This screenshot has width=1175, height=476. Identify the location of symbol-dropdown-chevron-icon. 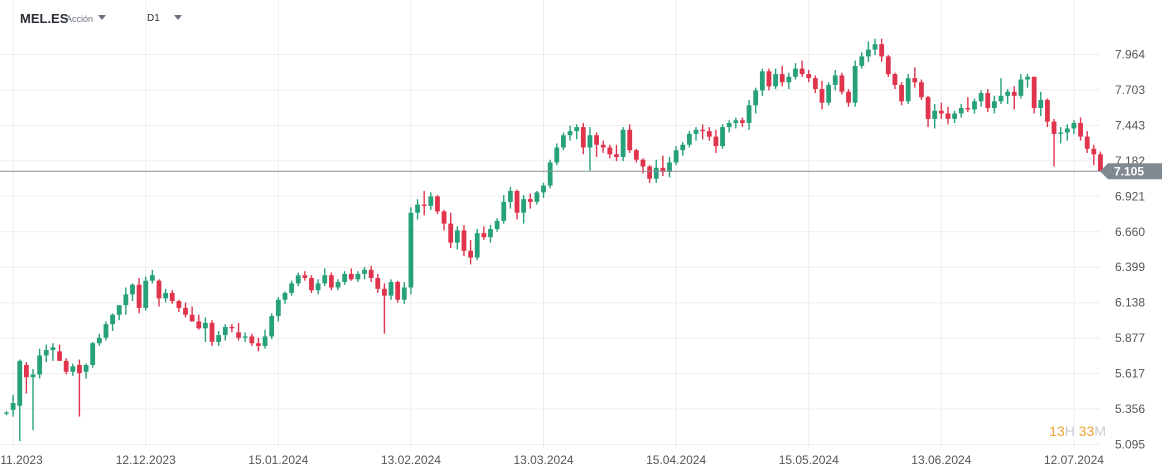
(102, 17).